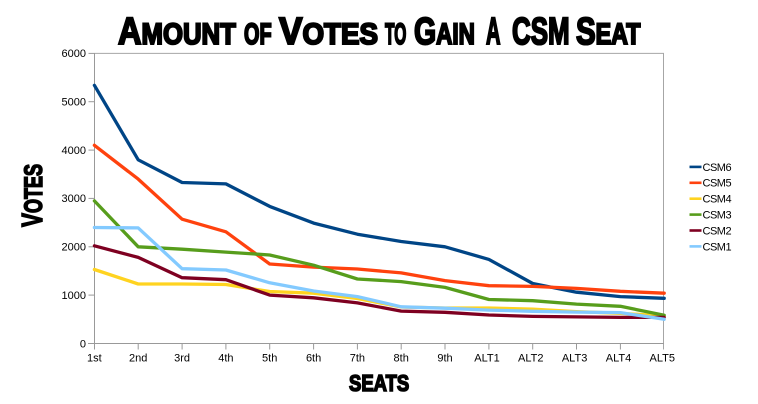  Describe the element at coordinates (717, 247) in the screenshot. I see `svg-text: CSM1` at that location.